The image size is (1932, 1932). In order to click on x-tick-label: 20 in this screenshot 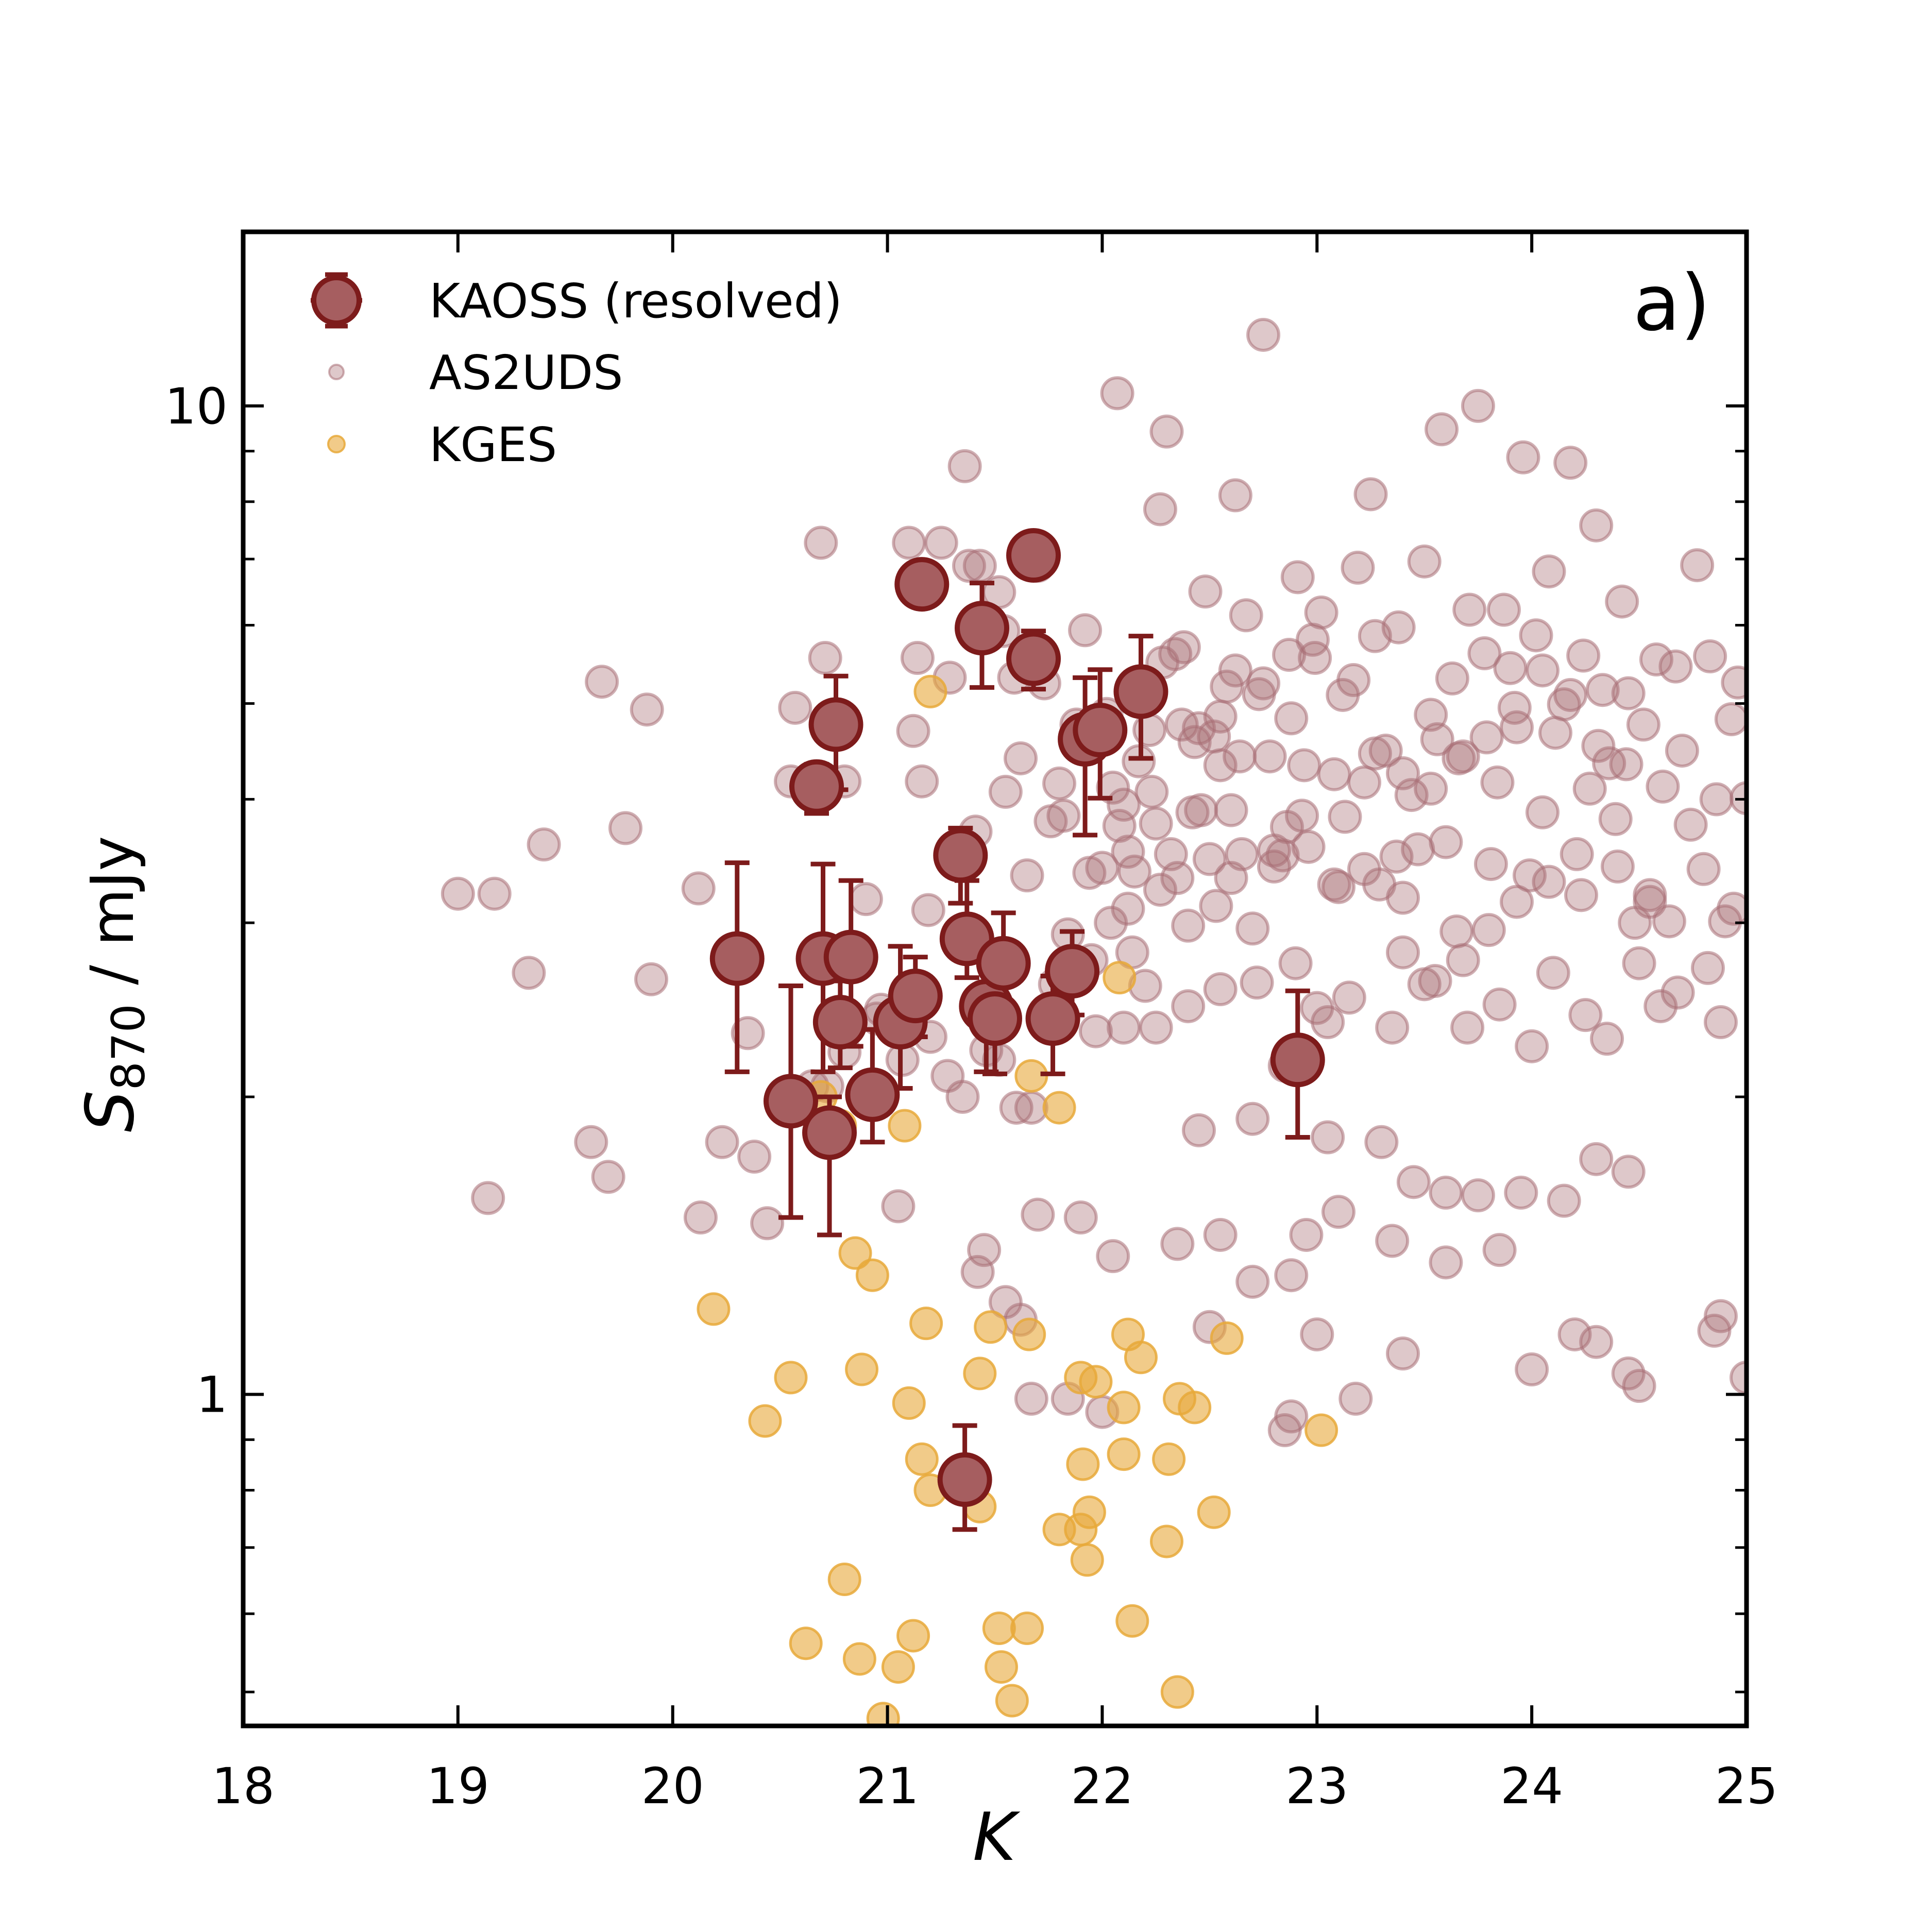, I will do `click(672, 1786)`.